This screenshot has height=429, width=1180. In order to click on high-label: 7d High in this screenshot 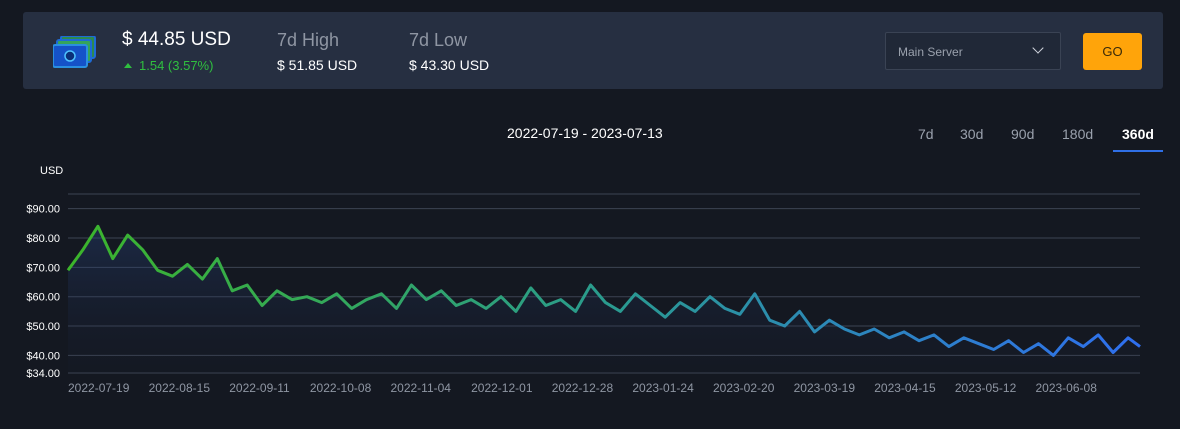, I will do `click(308, 40)`.